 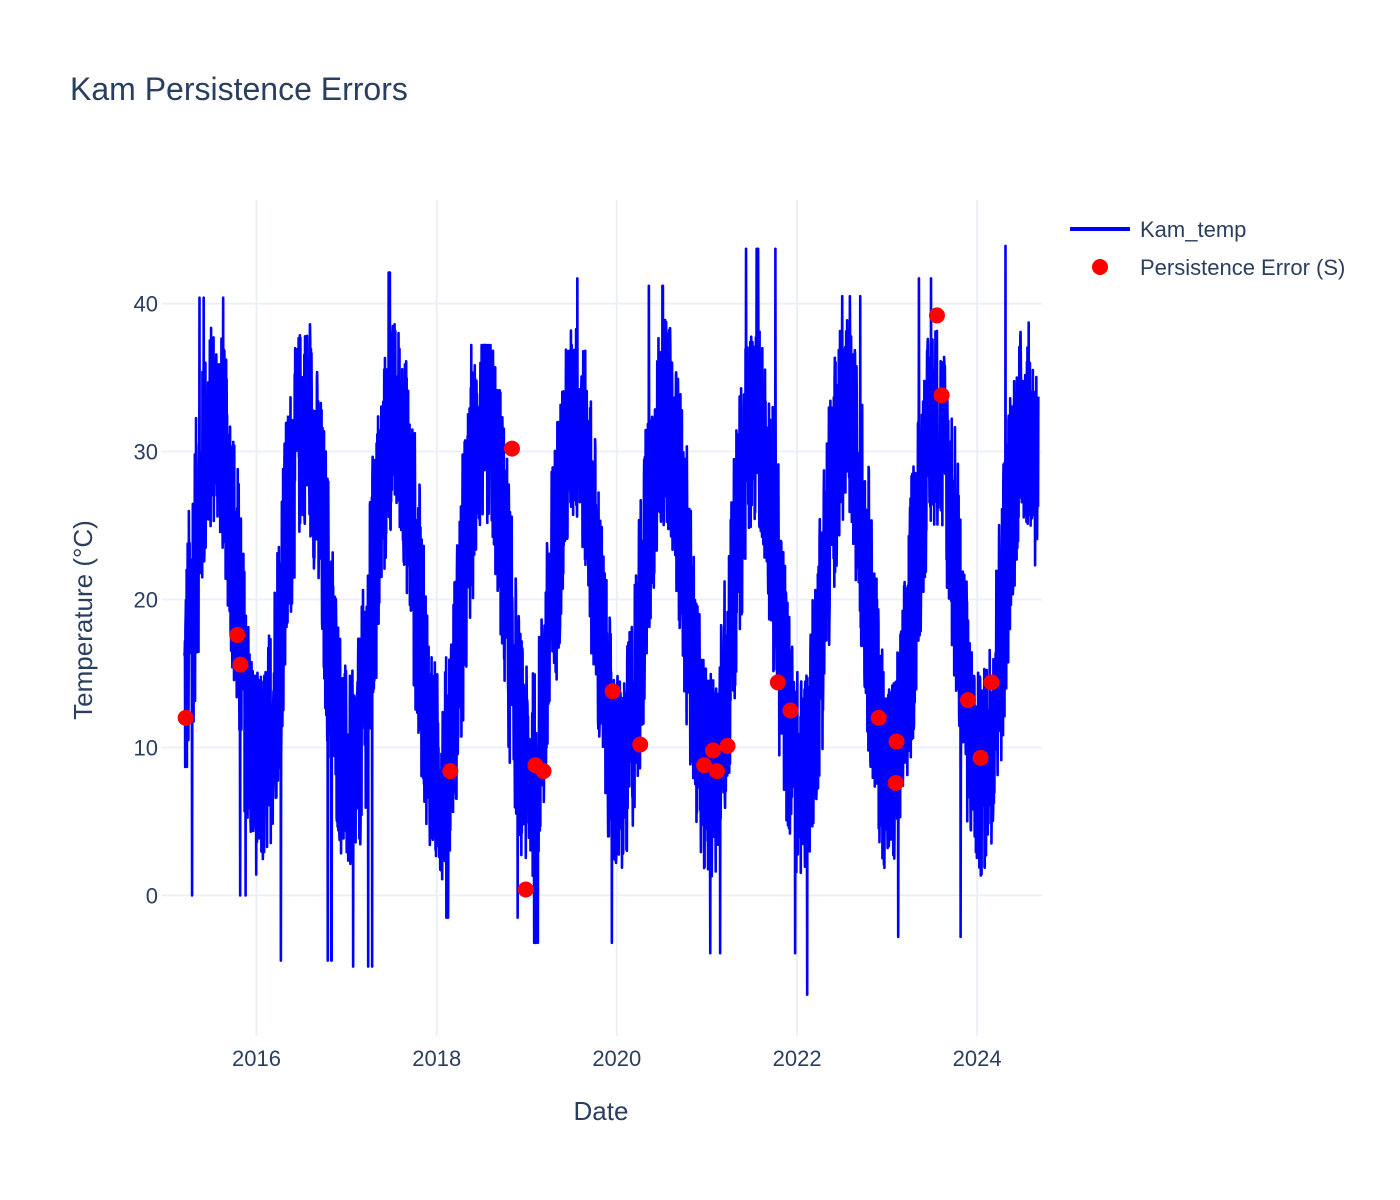 What do you see at coordinates (146, 747) in the screenshot?
I see `y-tick-label: 10` at bounding box center [146, 747].